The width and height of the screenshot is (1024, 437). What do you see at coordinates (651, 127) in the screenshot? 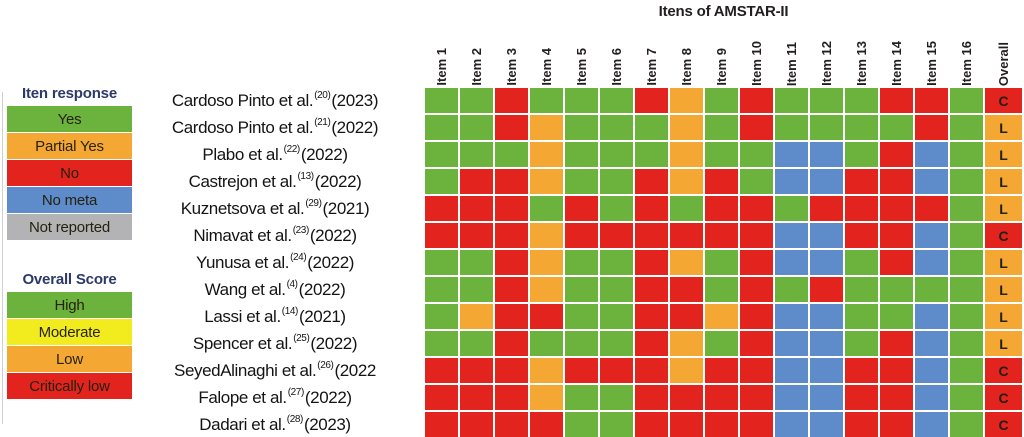
I see `grid-cell-row2-item7` at bounding box center [651, 127].